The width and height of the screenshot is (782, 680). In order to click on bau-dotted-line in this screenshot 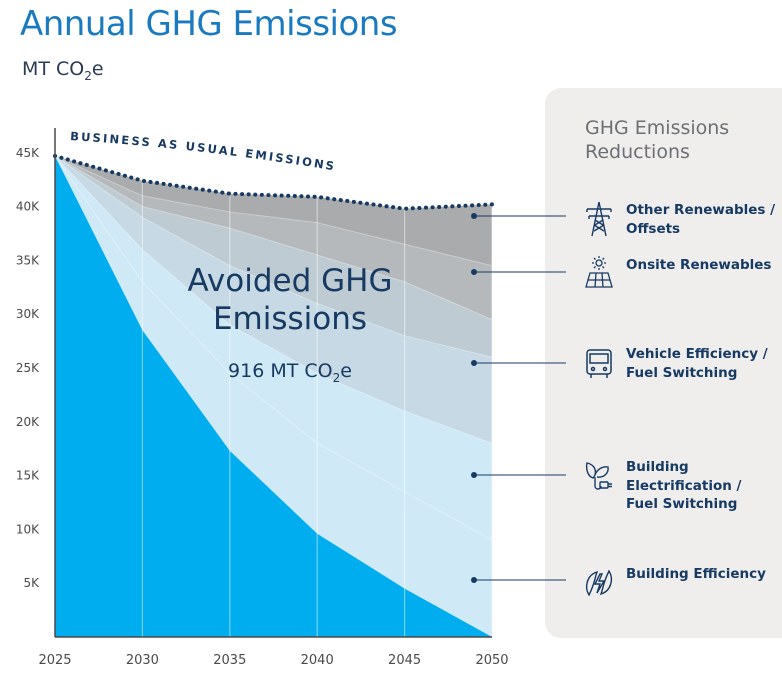, I will do `click(273, 182)`.